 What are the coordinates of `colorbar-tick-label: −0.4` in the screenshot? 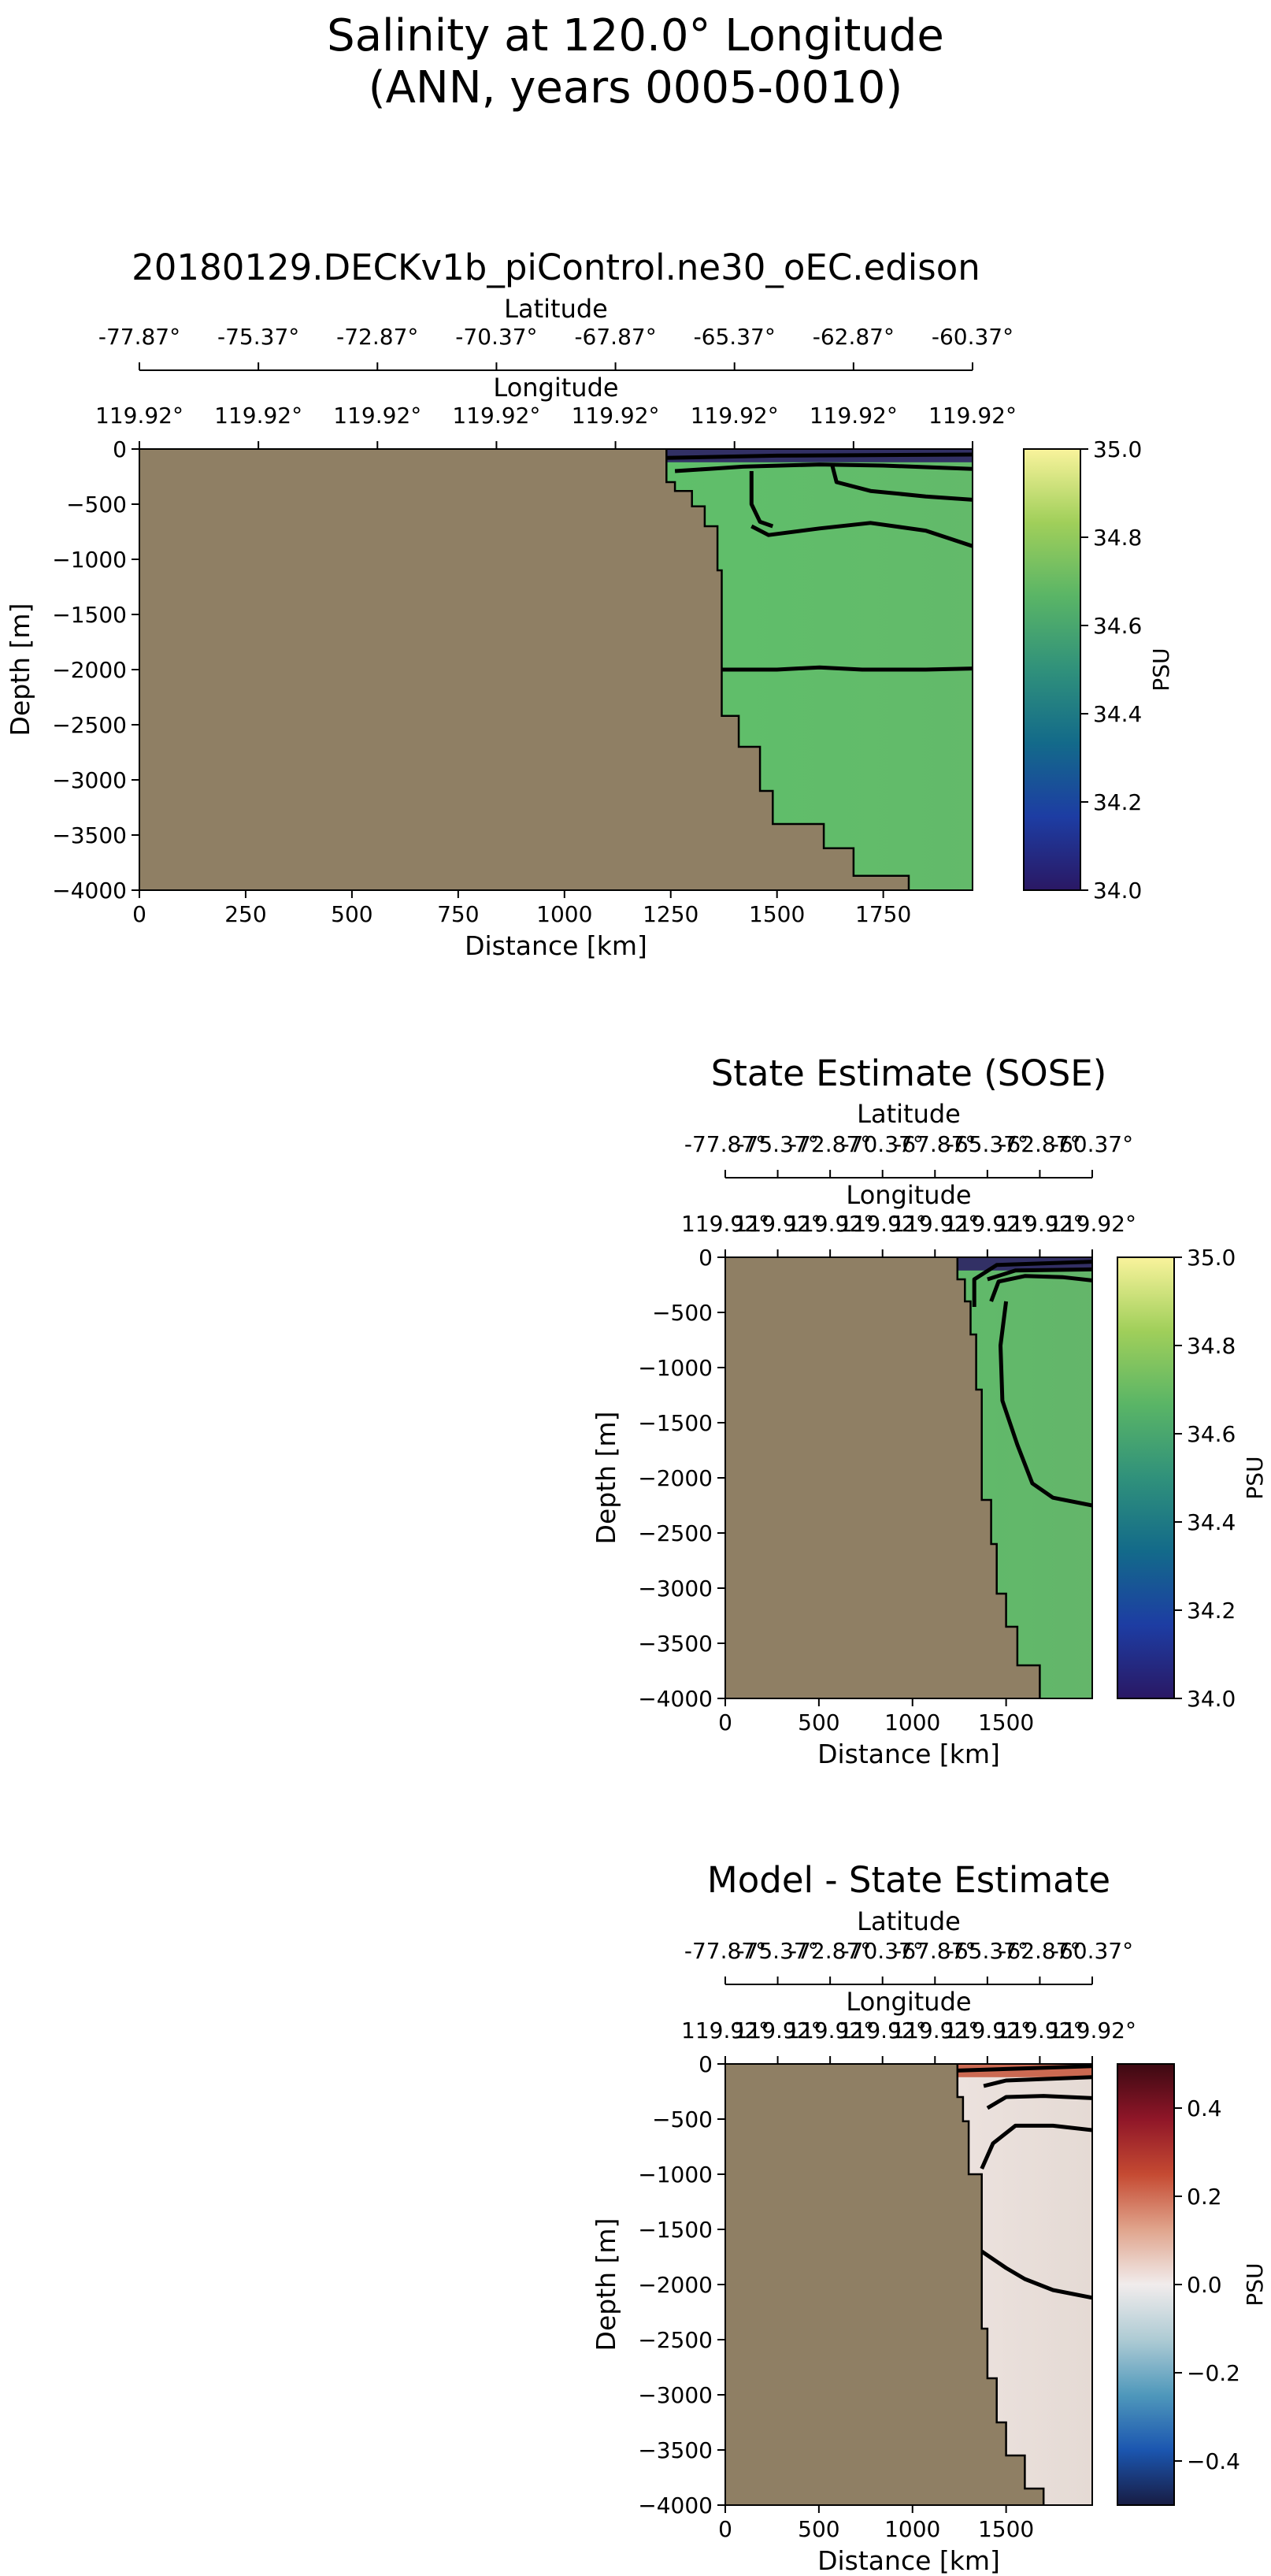 It's located at (1213, 2461).